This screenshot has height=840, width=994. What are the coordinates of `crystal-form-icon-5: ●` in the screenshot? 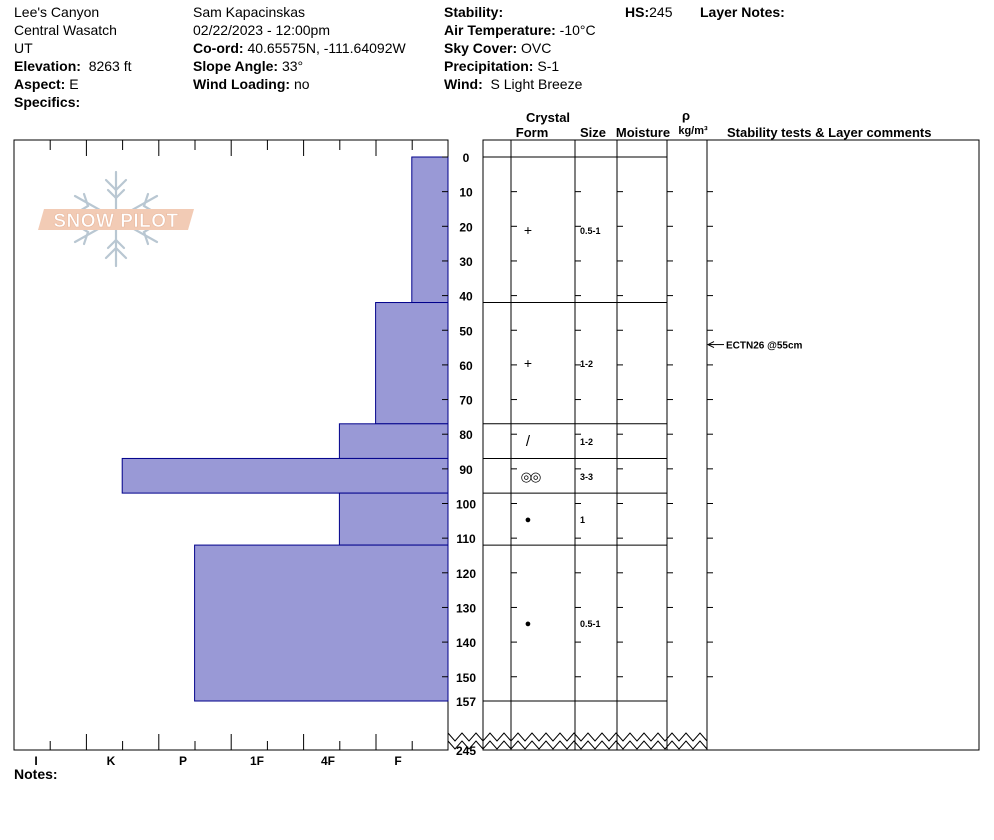 It's located at (528, 520).